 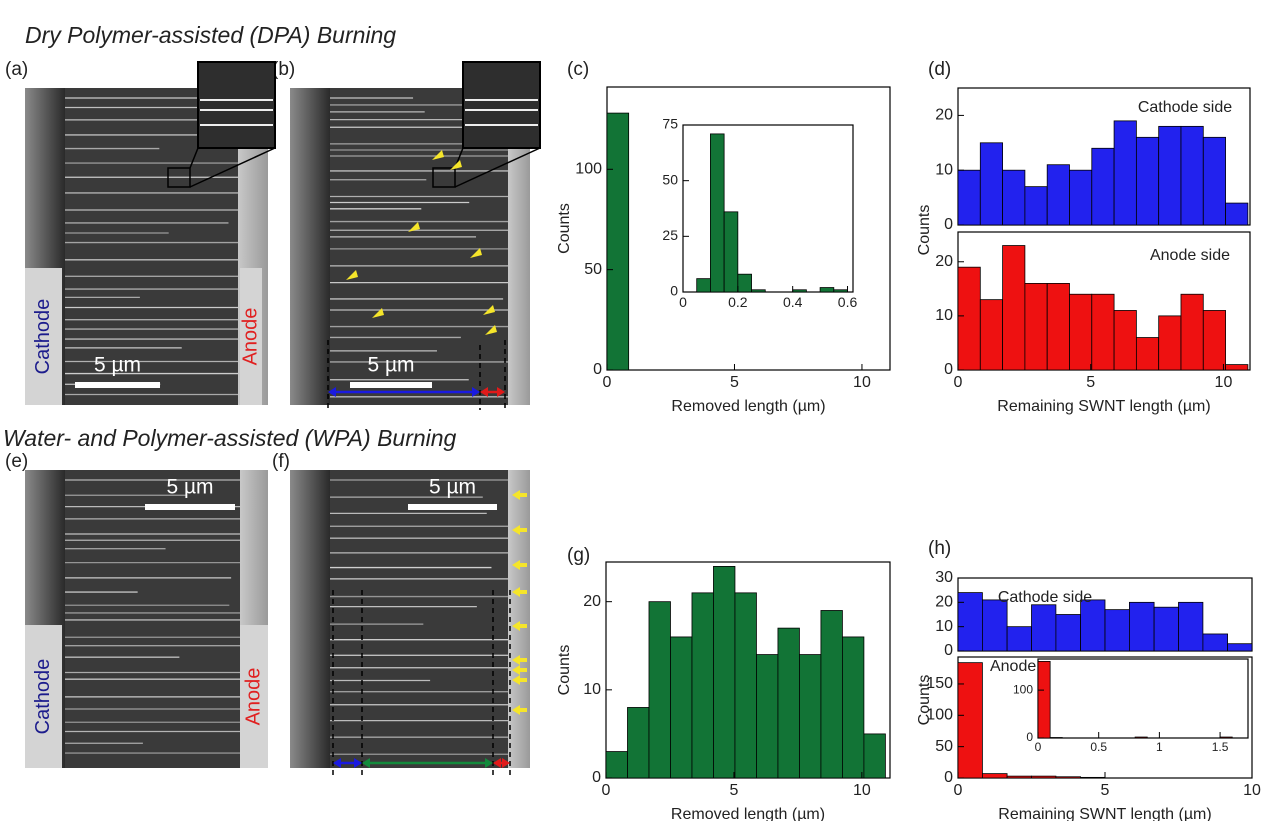 I want to click on y-tick-label: 100, so click(x=588, y=169).